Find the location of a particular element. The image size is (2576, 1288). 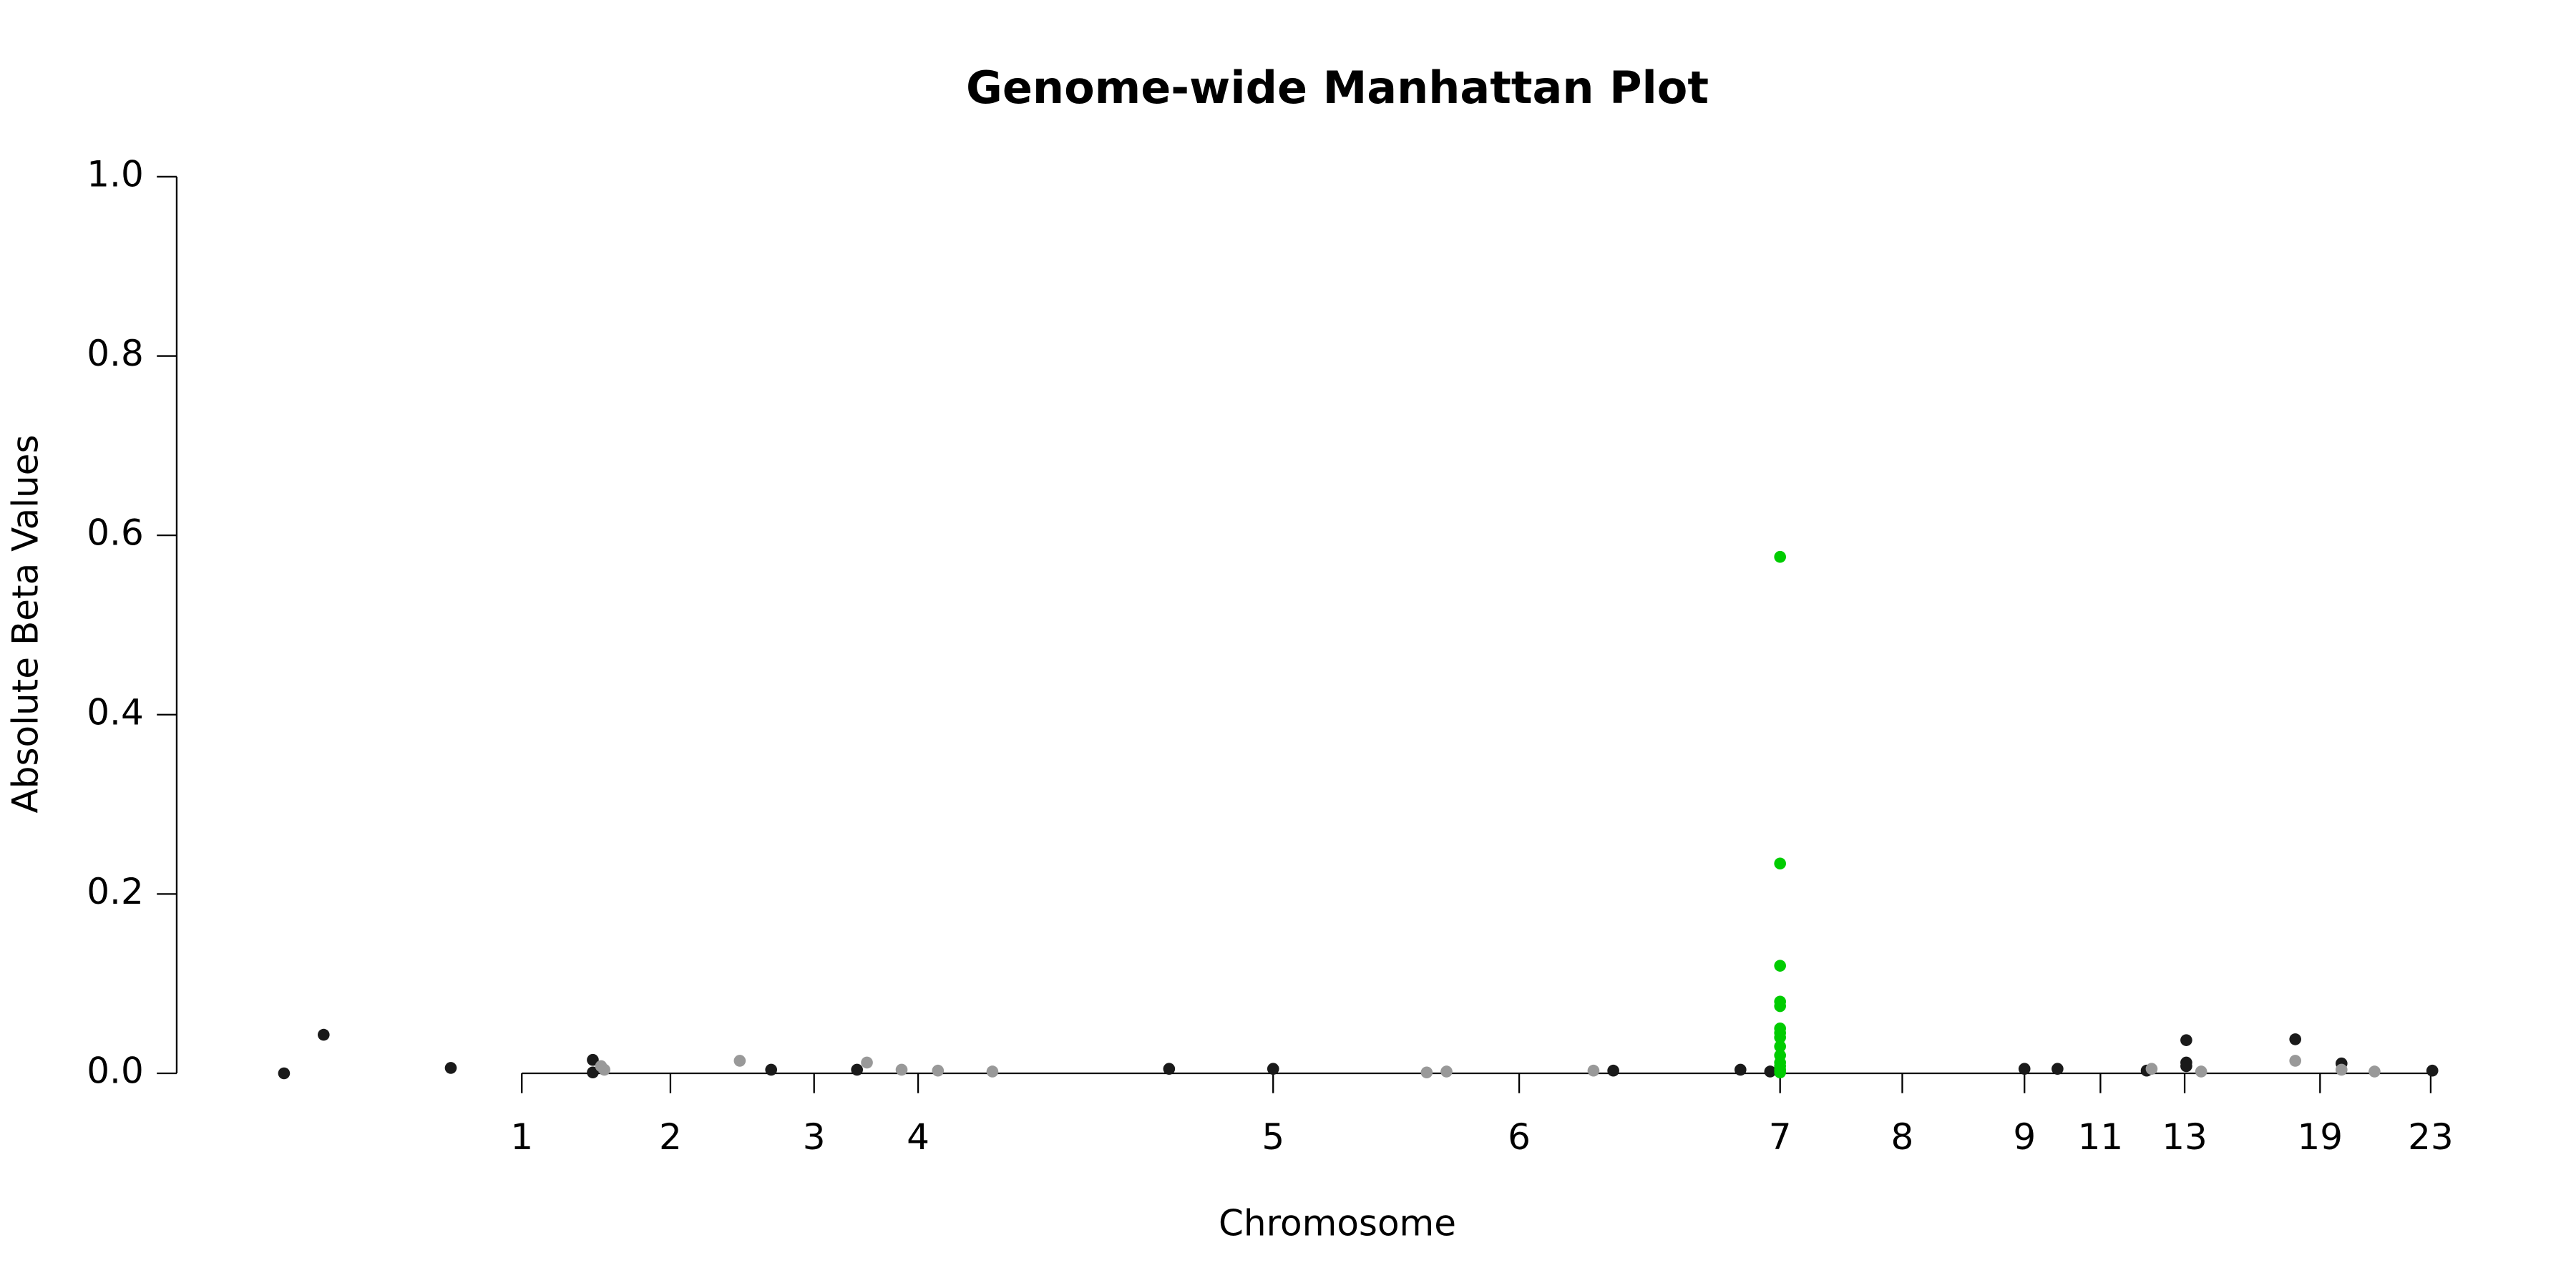

y-tick-label: 0.0 is located at coordinates (115, 1071).